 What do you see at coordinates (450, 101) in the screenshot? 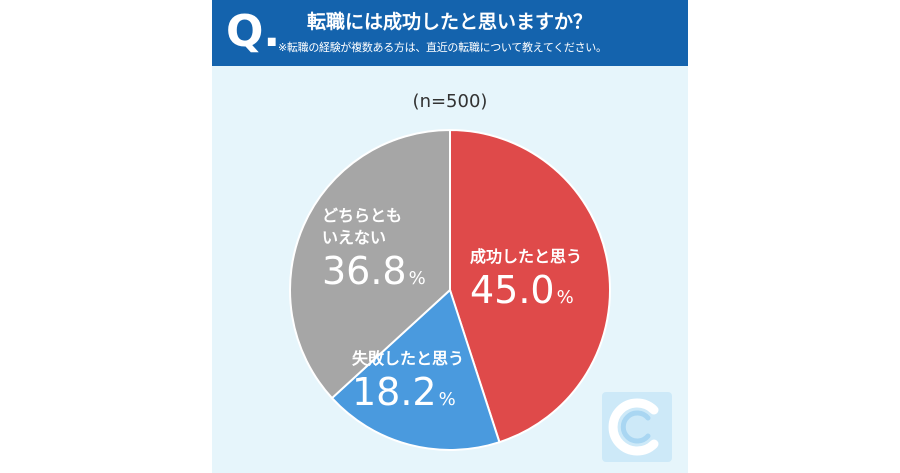
I see `sample-size-label: (n=500)` at bounding box center [450, 101].